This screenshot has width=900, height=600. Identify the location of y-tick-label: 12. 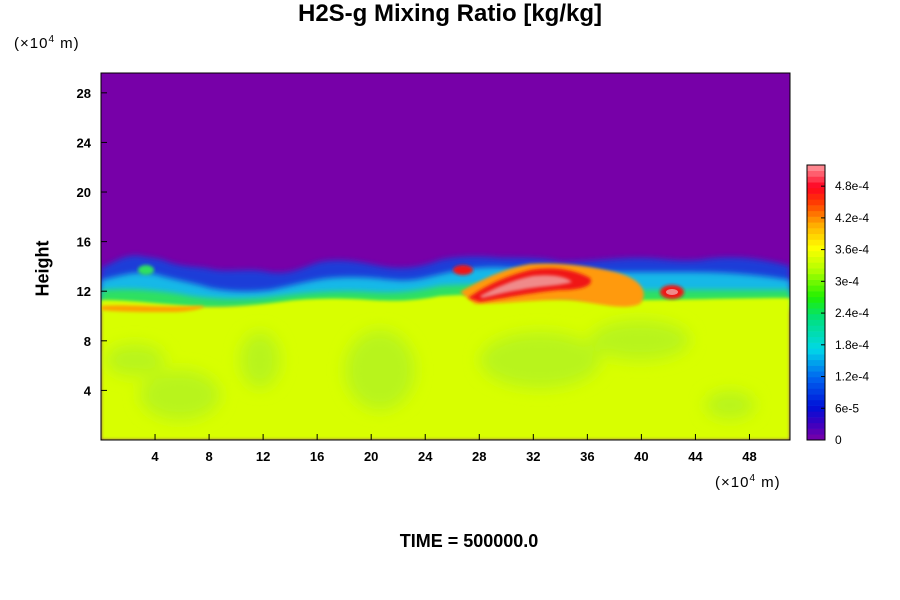
(84, 291).